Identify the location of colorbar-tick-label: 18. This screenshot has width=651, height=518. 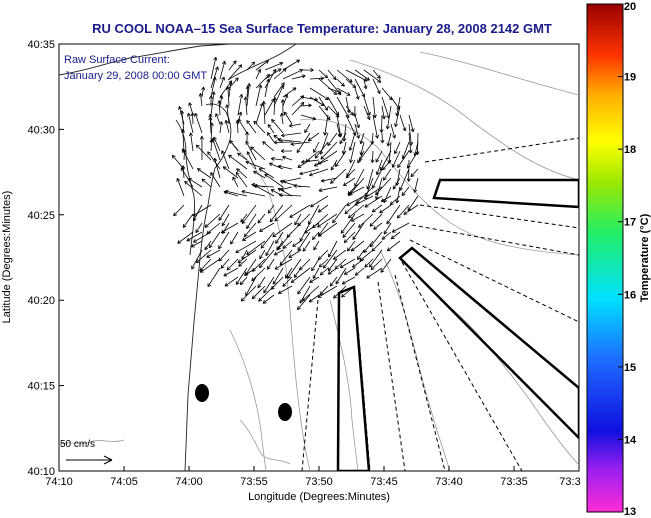
(630, 150).